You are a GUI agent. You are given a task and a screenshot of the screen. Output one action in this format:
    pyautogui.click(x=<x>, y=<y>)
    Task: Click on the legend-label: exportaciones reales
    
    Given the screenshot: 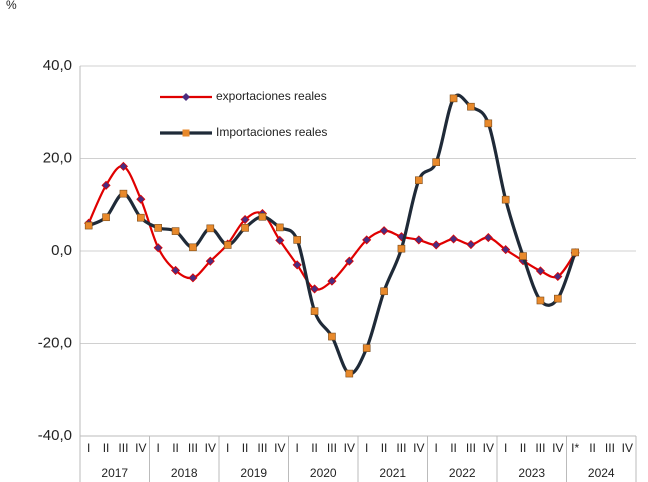 What is the action you would take?
    pyautogui.click(x=271, y=96)
    